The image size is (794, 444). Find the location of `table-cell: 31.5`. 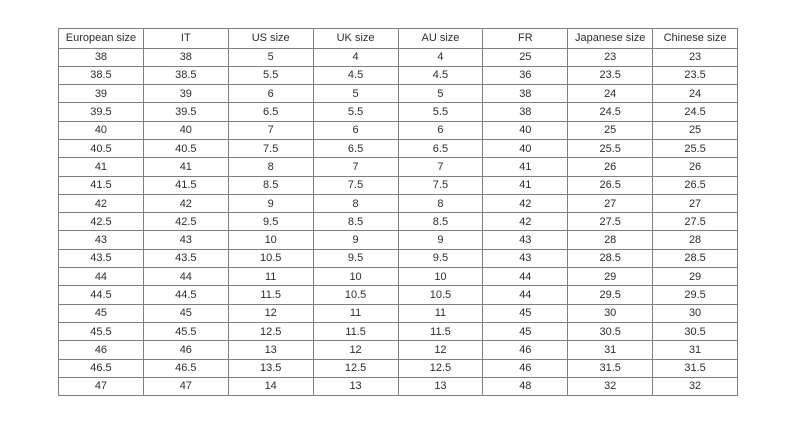

table-cell: 31.5 is located at coordinates (610, 368).